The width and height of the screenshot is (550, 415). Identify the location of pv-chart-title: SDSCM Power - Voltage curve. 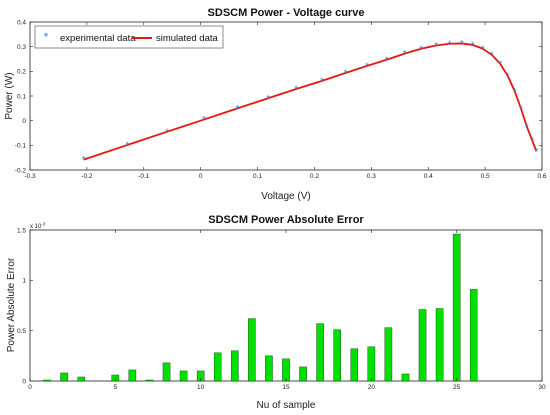
(286, 13).